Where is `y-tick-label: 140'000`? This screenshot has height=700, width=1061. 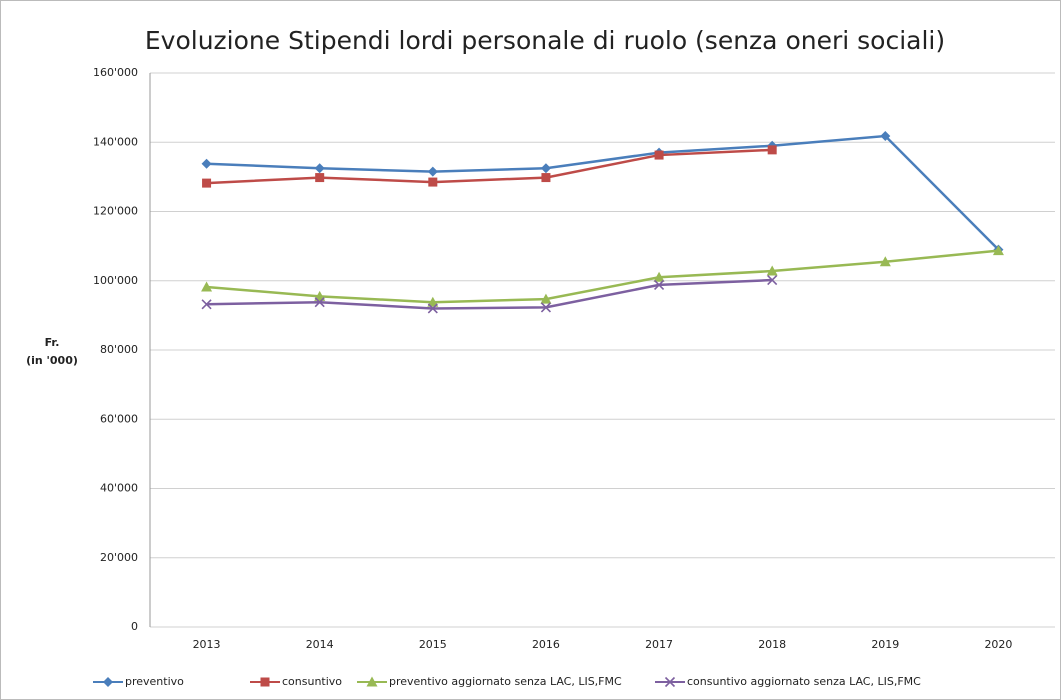 y-tick-label: 140'000 is located at coordinates (115, 141).